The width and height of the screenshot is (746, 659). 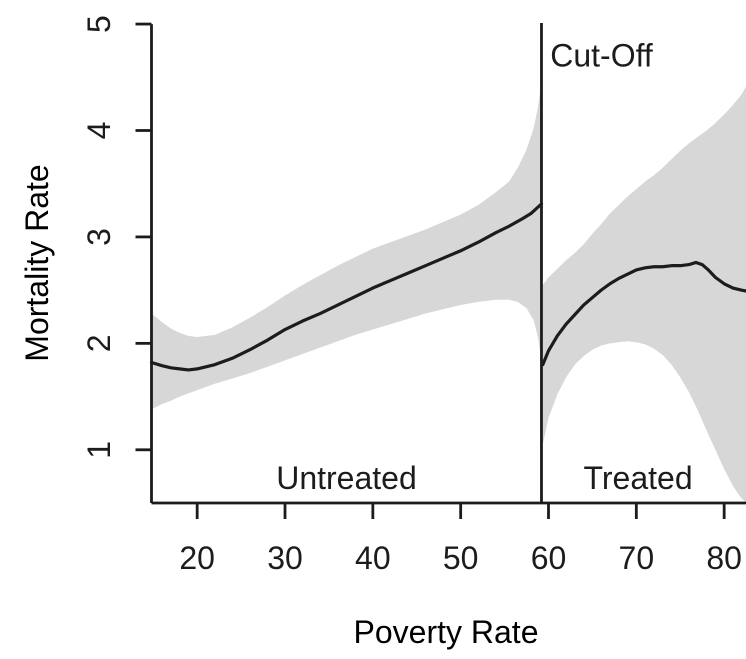 What do you see at coordinates (346, 287) in the screenshot?
I see `untreated-fit` at bounding box center [346, 287].